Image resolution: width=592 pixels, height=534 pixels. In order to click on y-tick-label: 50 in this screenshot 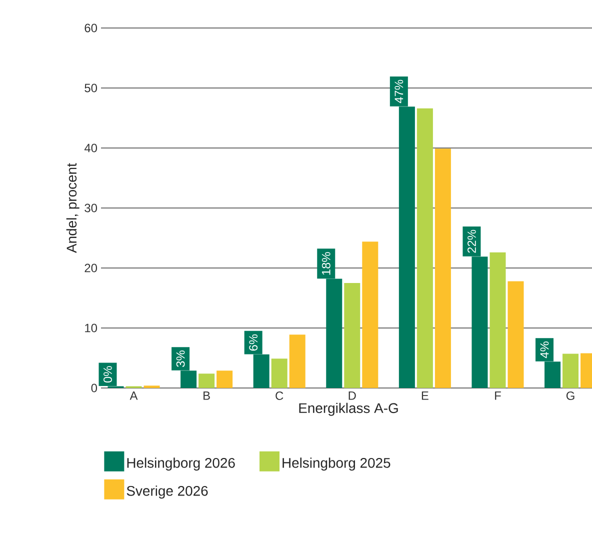, I will do `click(91, 88)`.